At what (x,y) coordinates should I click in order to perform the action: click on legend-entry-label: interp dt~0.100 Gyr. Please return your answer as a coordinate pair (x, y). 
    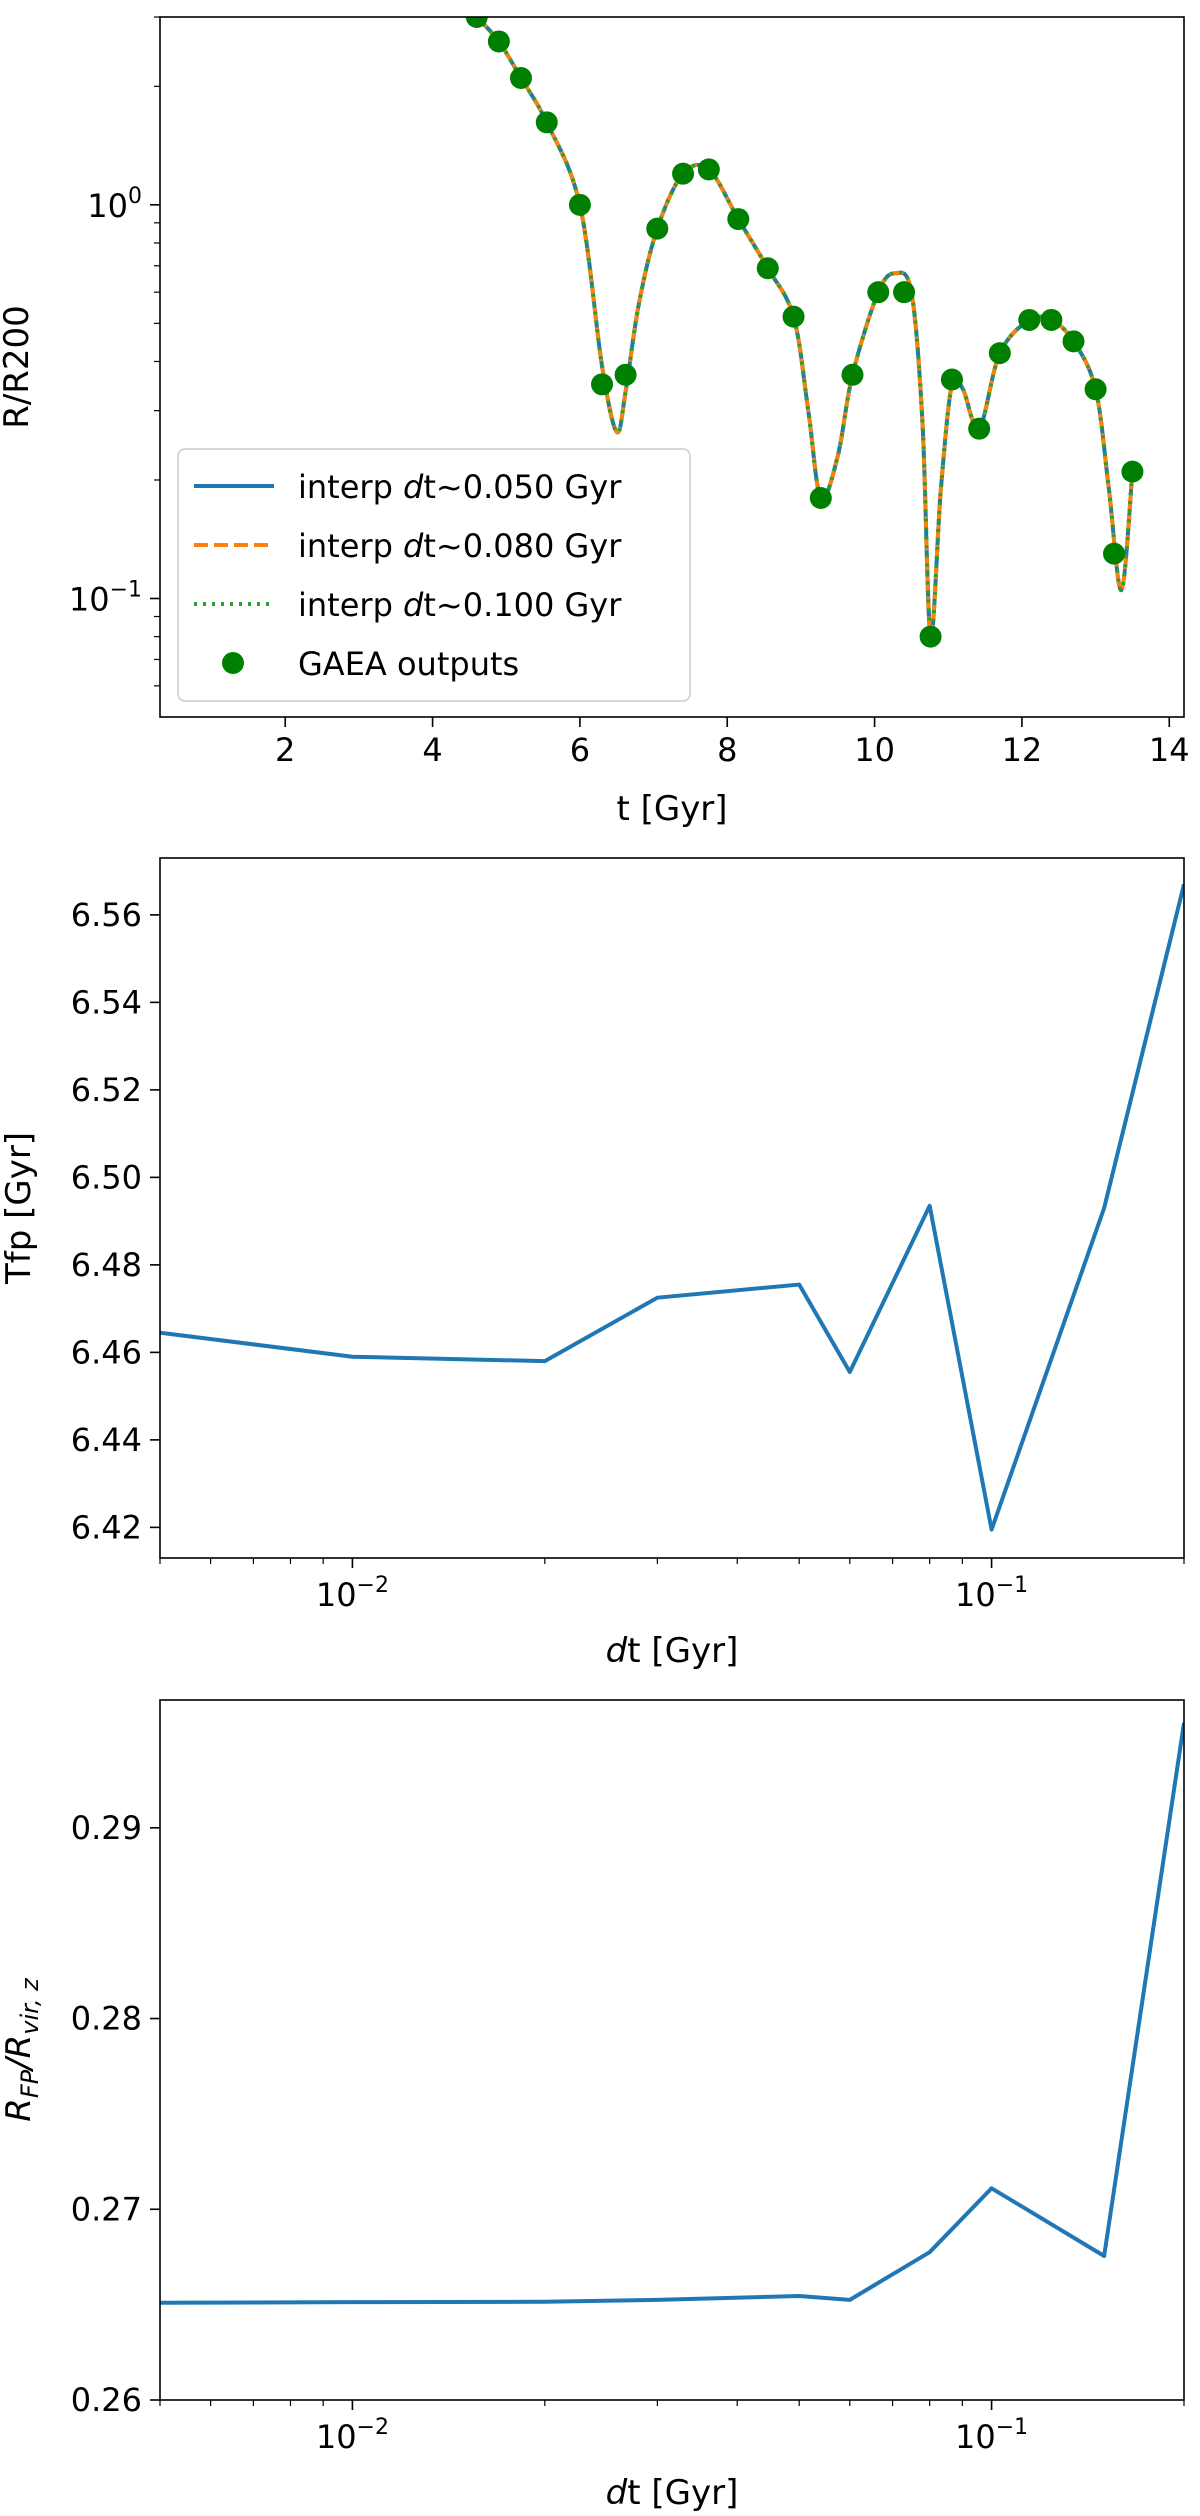
    Looking at the image, I should click on (460, 605).